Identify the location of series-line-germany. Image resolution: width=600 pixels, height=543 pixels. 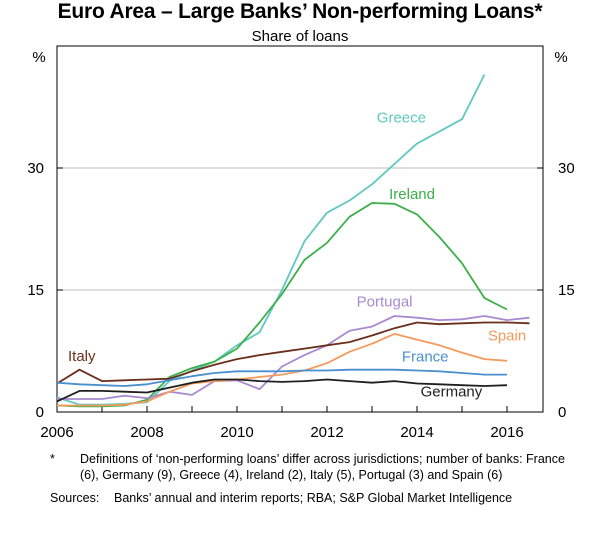
(282, 390).